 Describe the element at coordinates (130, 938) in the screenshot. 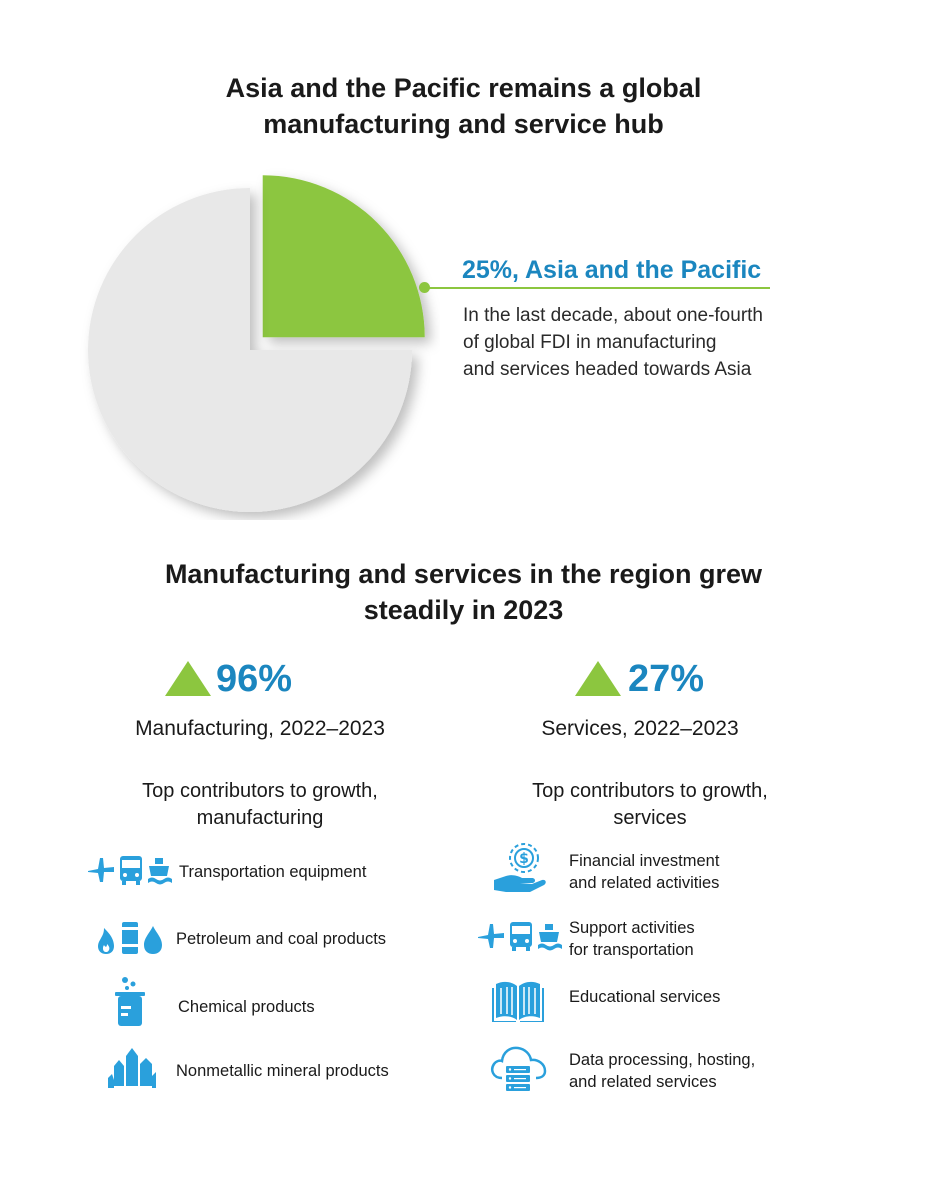

I see `petroleum-coal-icon` at that location.